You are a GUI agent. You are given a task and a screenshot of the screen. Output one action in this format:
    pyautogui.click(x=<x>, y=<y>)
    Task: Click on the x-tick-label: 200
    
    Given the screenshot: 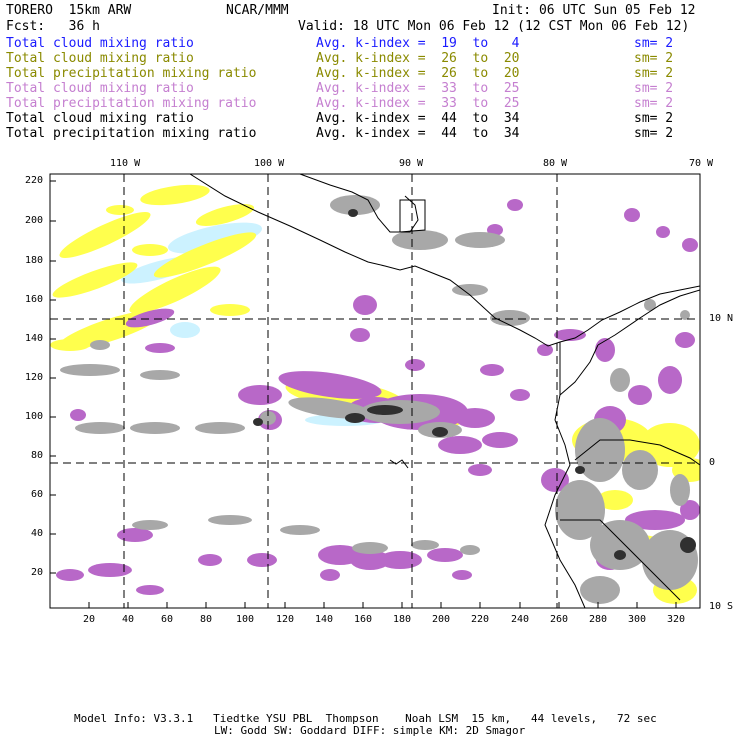 What is the action you would take?
    pyautogui.click(x=441, y=619)
    